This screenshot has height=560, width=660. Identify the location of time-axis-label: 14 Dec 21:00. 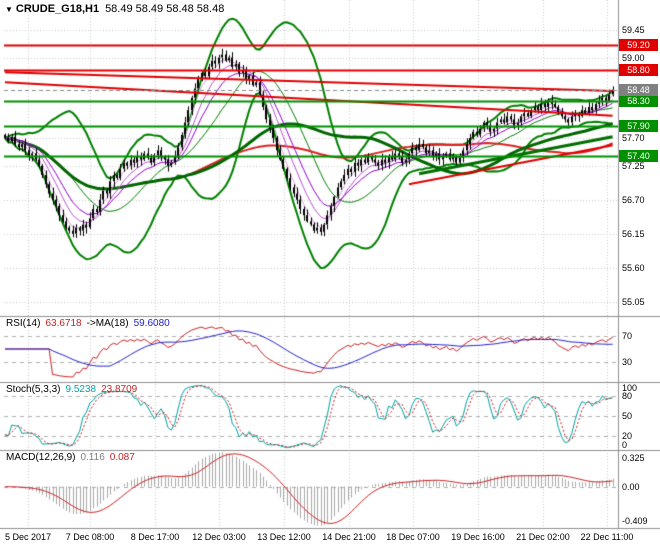
(349, 537).